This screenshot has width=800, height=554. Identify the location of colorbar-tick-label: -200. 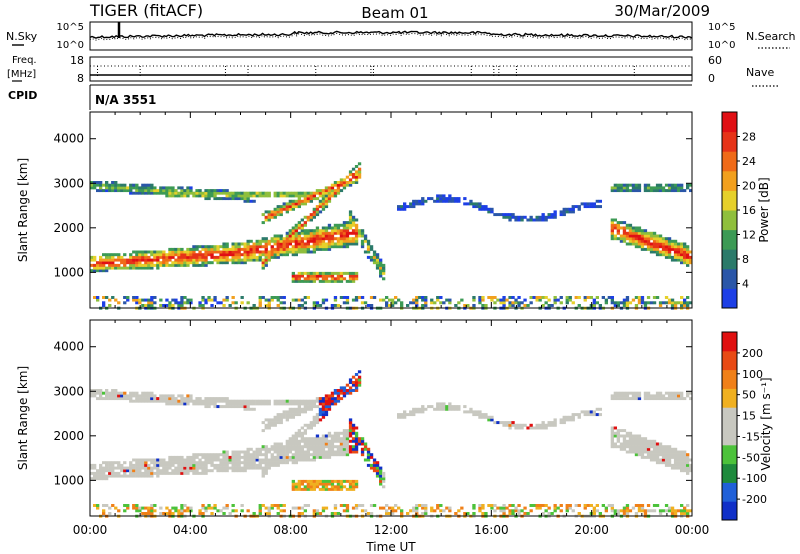
(754, 499).